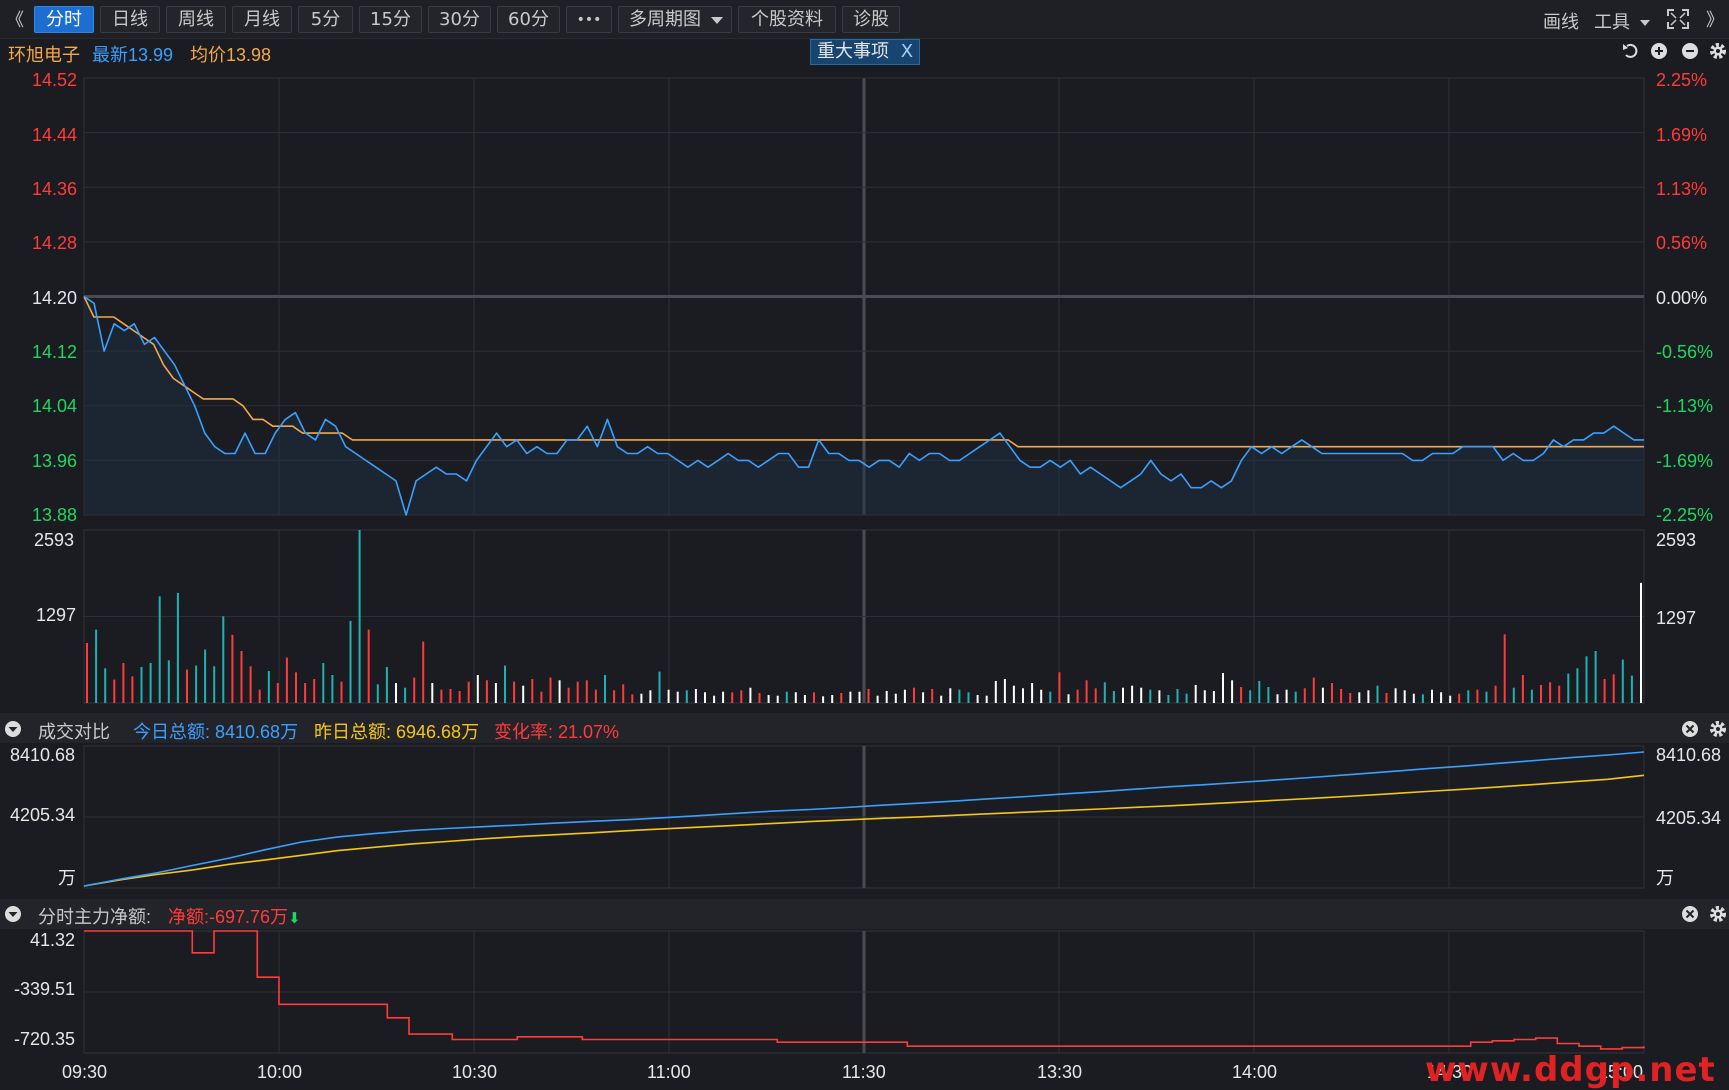 The image size is (1729, 1090). Describe the element at coordinates (67, 878) in the screenshot. I see `compare-unit: 万` at that location.